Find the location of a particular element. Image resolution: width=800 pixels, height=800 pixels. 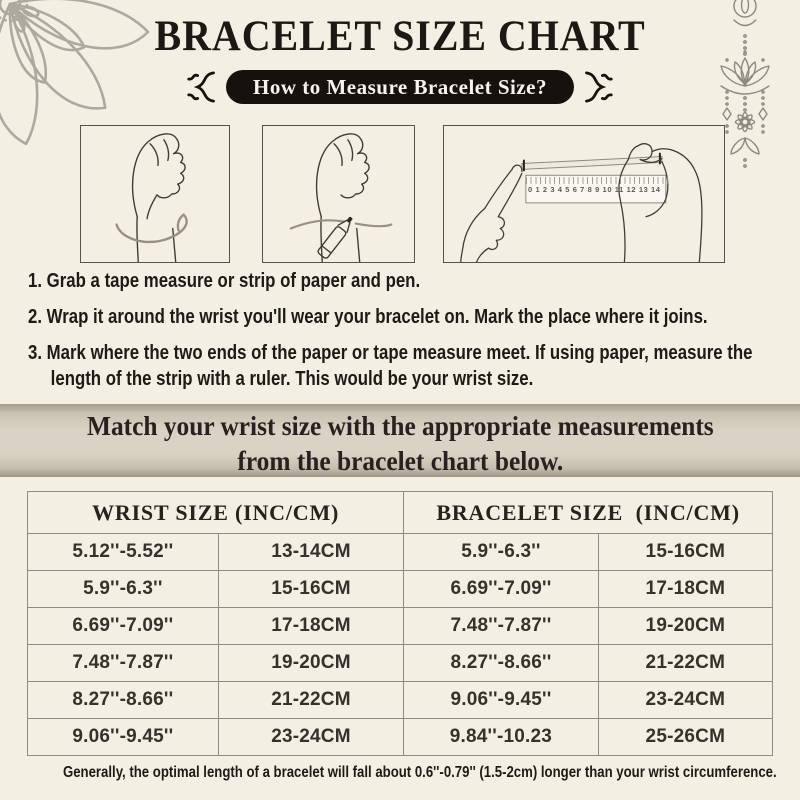

corner-mandala-flower-icon is located at coordinates (75, 73).